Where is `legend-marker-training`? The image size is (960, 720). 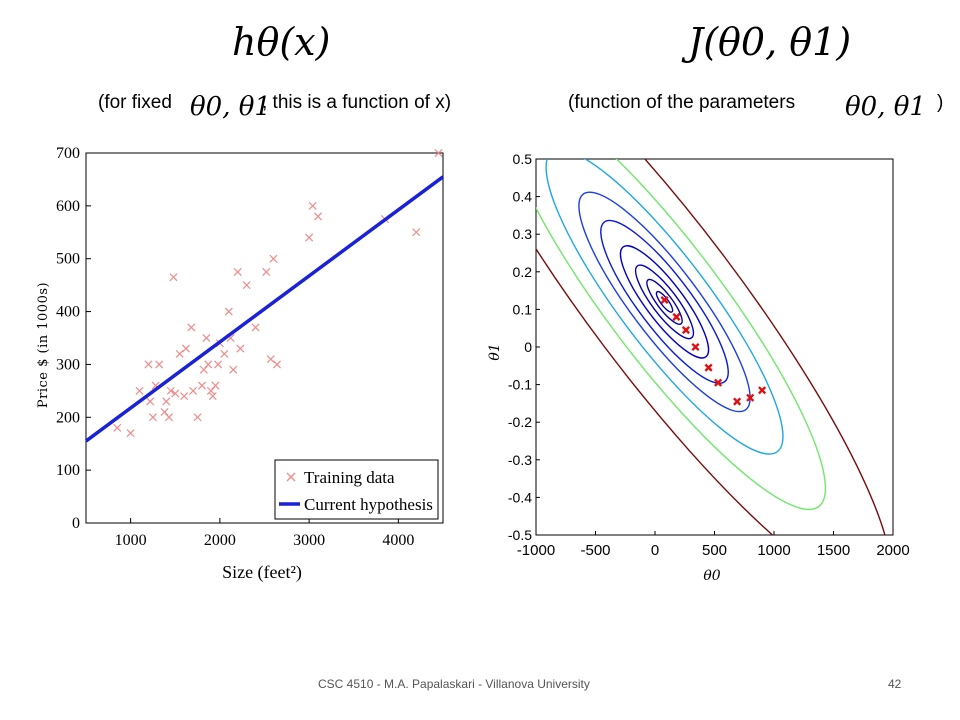 legend-marker-training is located at coordinates (291, 477).